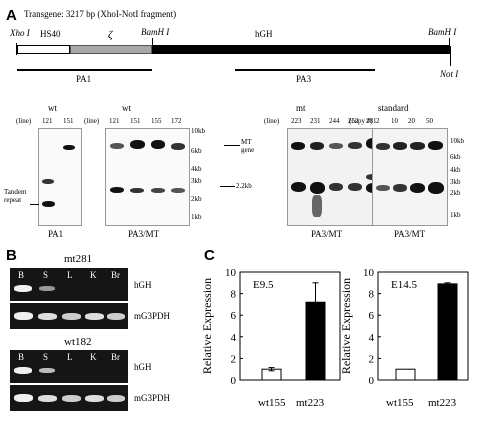 This screenshot has height=421, width=477. What do you see at coordinates (69, 316) in the screenshot?
I see `gel1-g3pdh-row` at bounding box center [69, 316].